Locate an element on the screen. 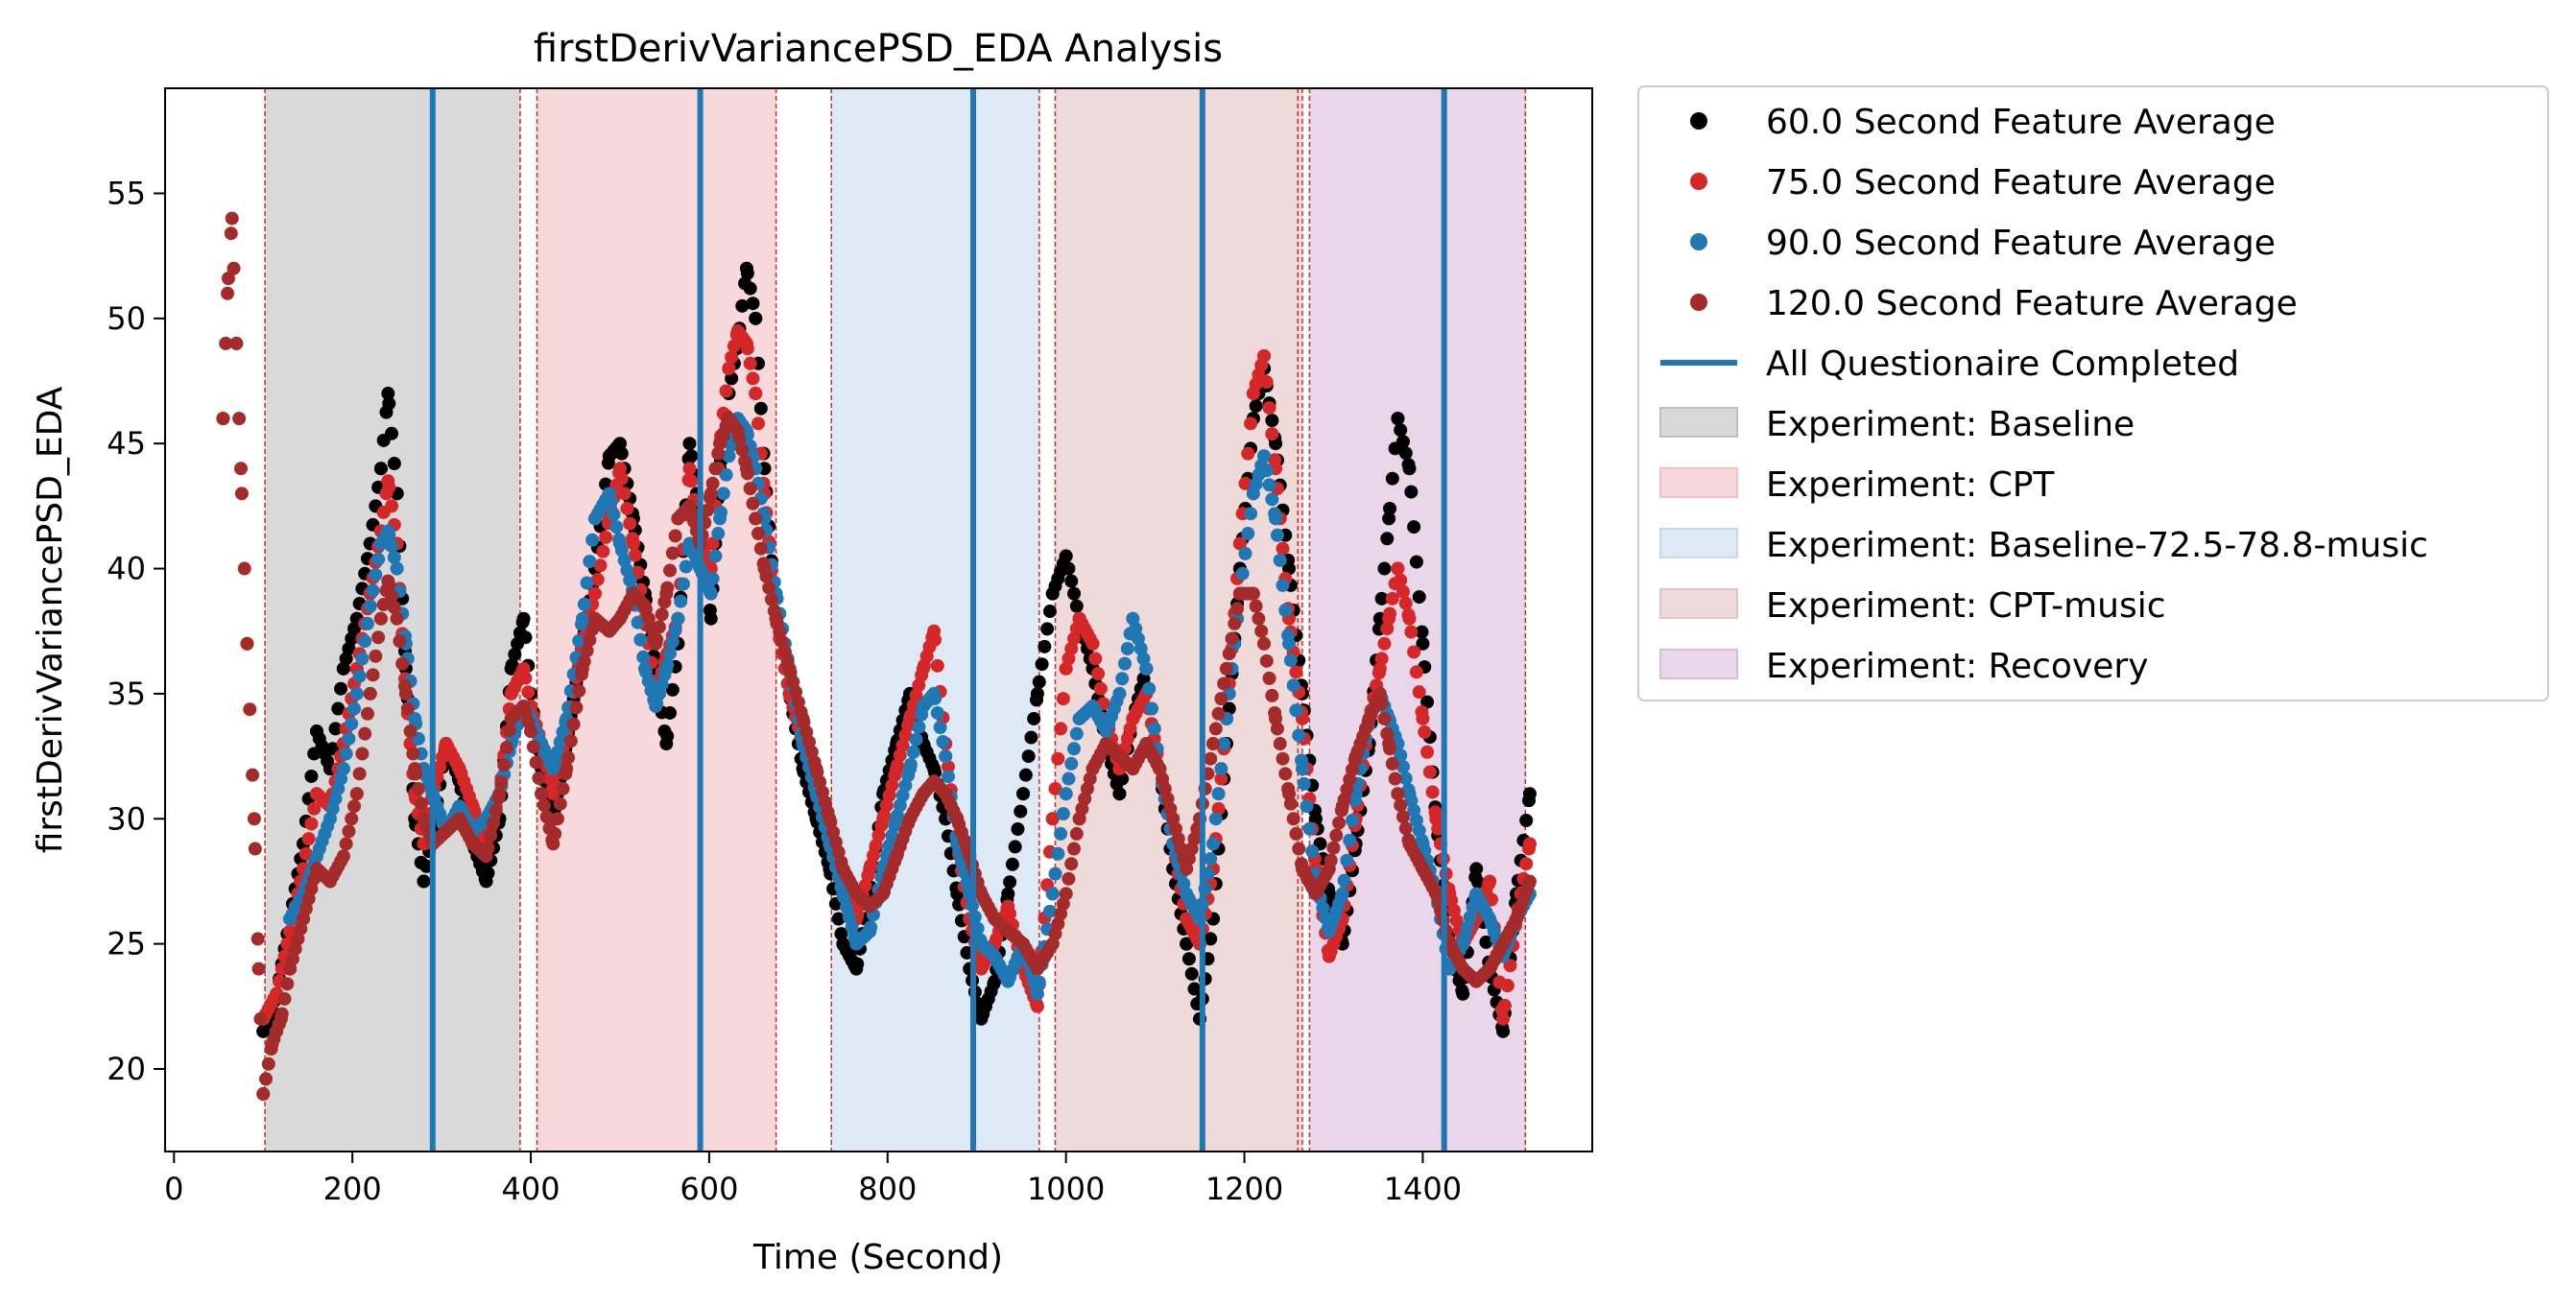  y-tick-label: 40 is located at coordinates (126, 569).